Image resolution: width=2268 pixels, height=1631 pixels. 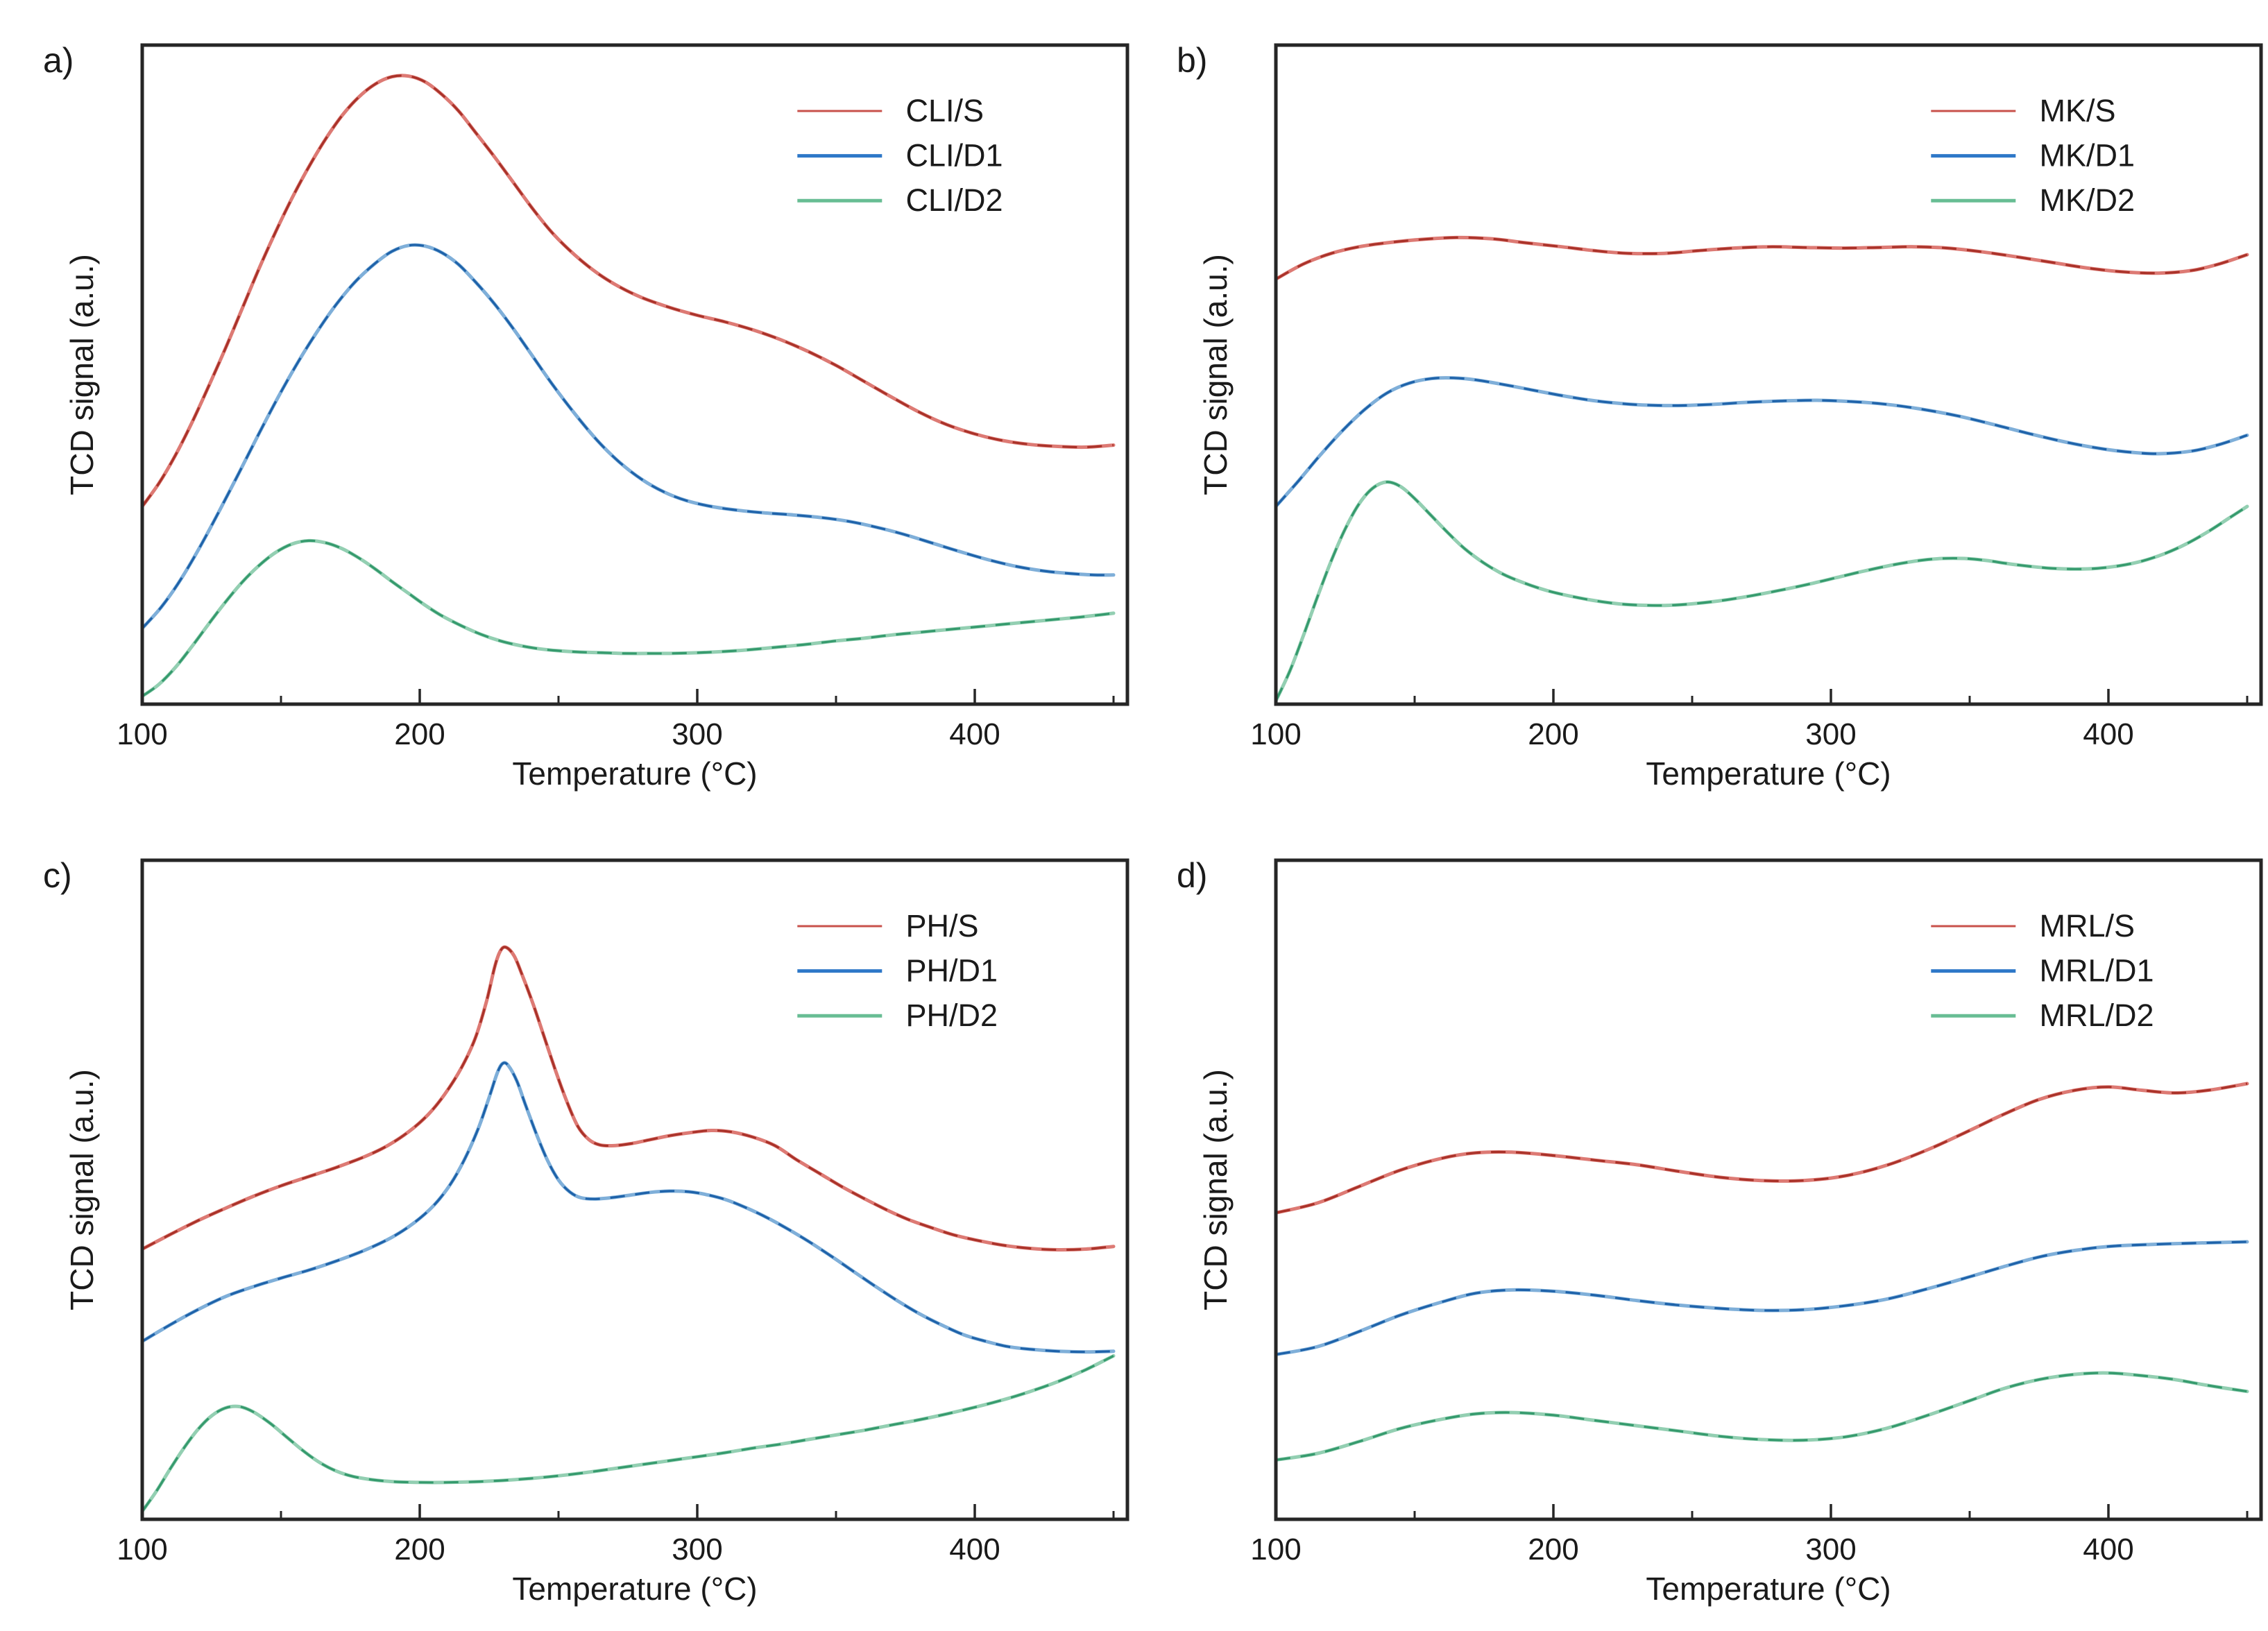 I want to click on legend-item-MK/D2: MK/D2, so click(x=2033, y=200).